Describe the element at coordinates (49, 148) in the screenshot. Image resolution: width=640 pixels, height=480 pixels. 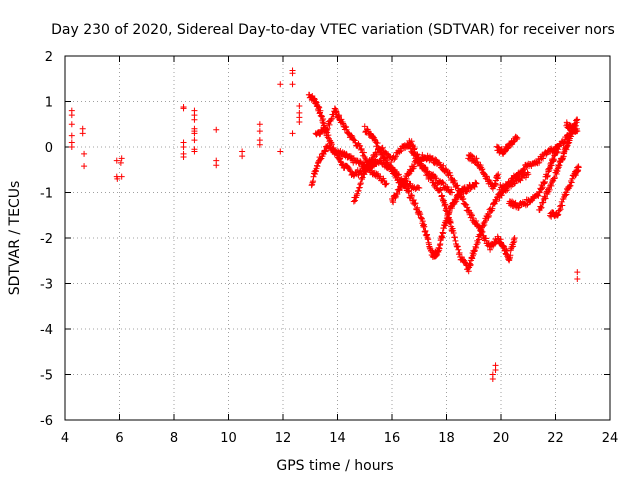
I see `y-tick-label: 0` at that location.